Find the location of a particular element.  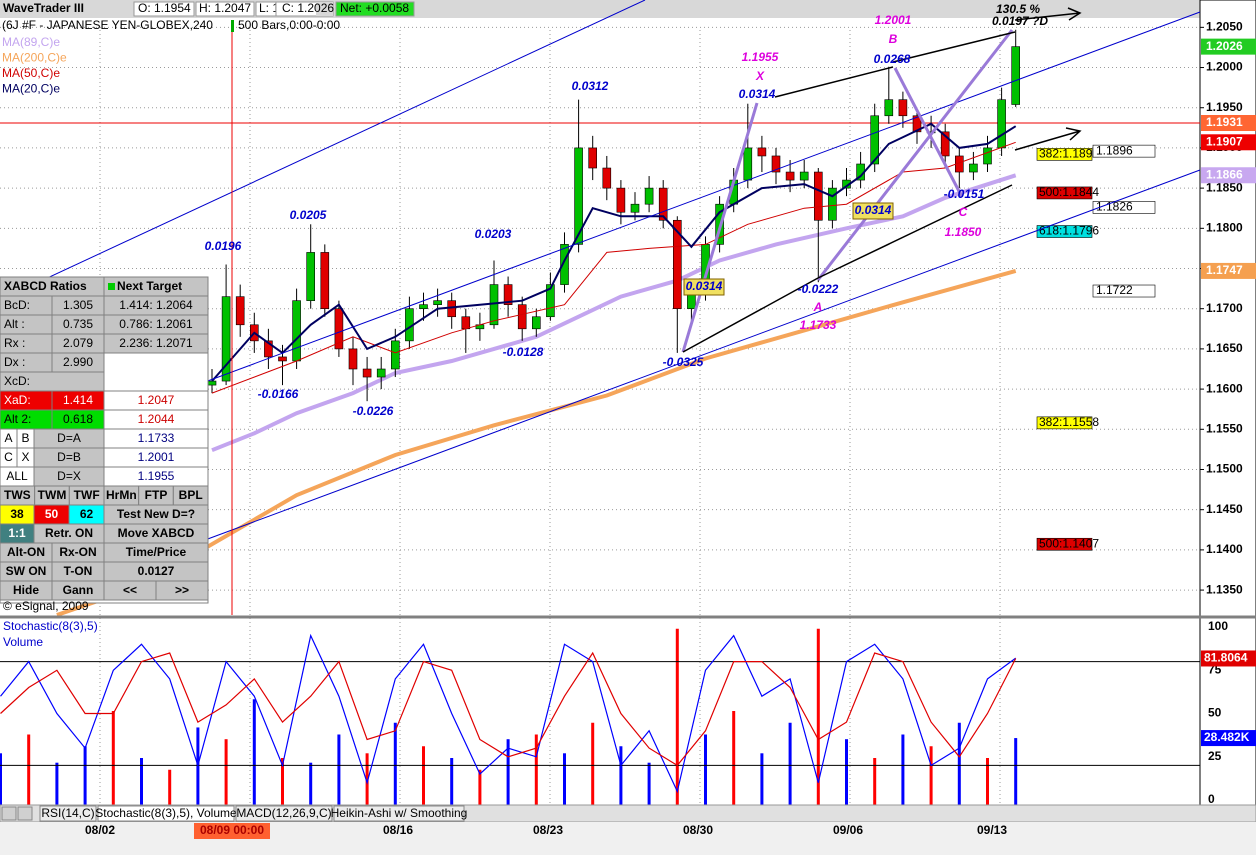

button-label: TWS is located at coordinates (17, 495).